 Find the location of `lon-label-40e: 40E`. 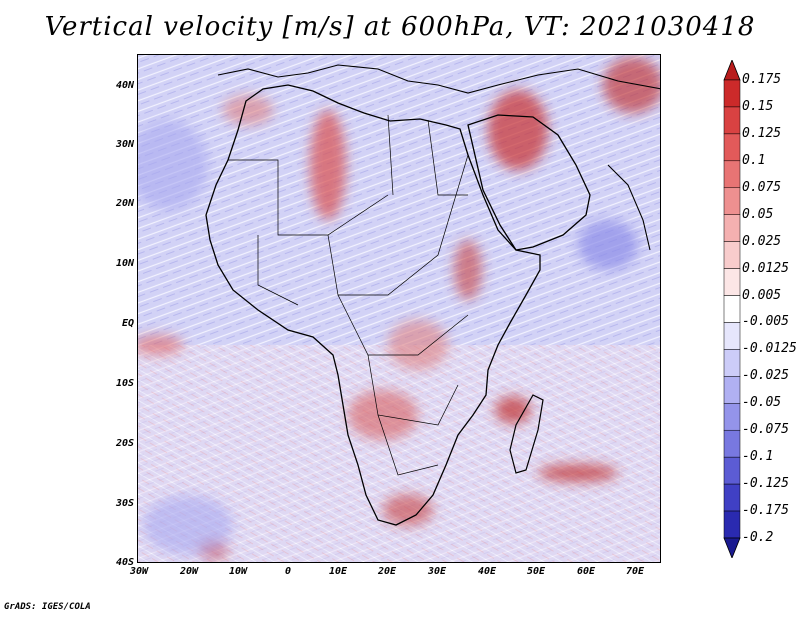

lon-label-40e: 40E is located at coordinates (487, 571).